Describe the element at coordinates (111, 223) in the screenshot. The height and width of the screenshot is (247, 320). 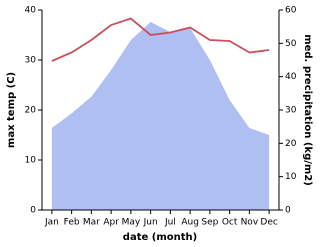
I see `x-tick-label: Apr` at that location.